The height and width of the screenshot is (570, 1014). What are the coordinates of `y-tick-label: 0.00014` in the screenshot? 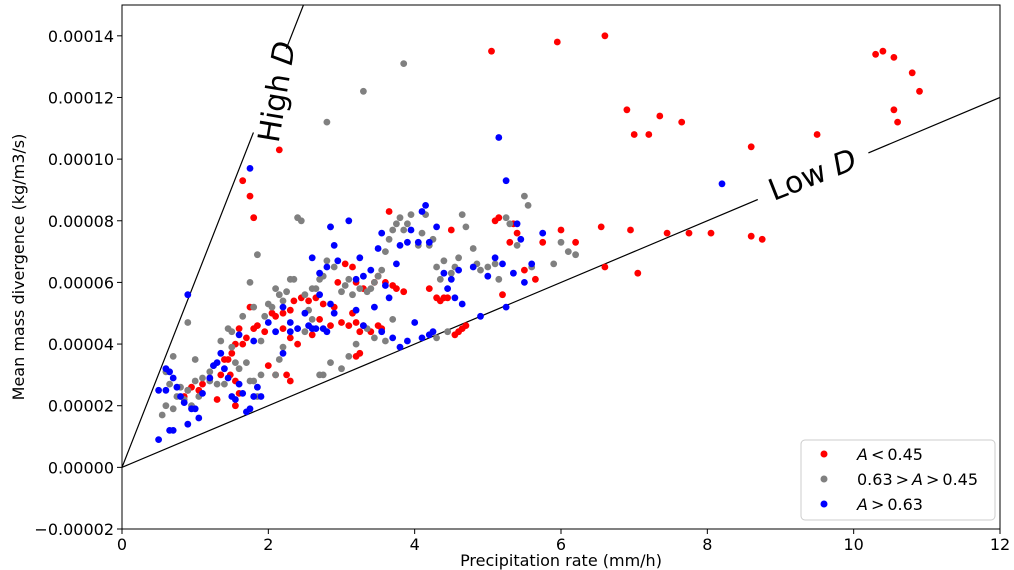 It's located at (81, 36).